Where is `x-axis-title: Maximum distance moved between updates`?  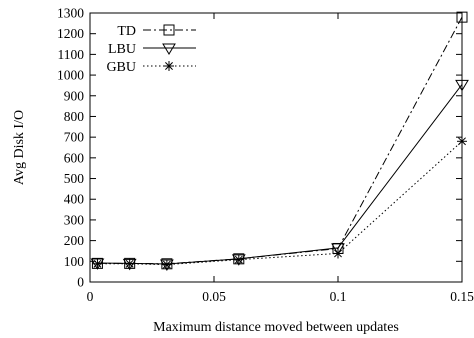
x-axis-title: Maximum distance moved between updates is located at coordinates (276, 327).